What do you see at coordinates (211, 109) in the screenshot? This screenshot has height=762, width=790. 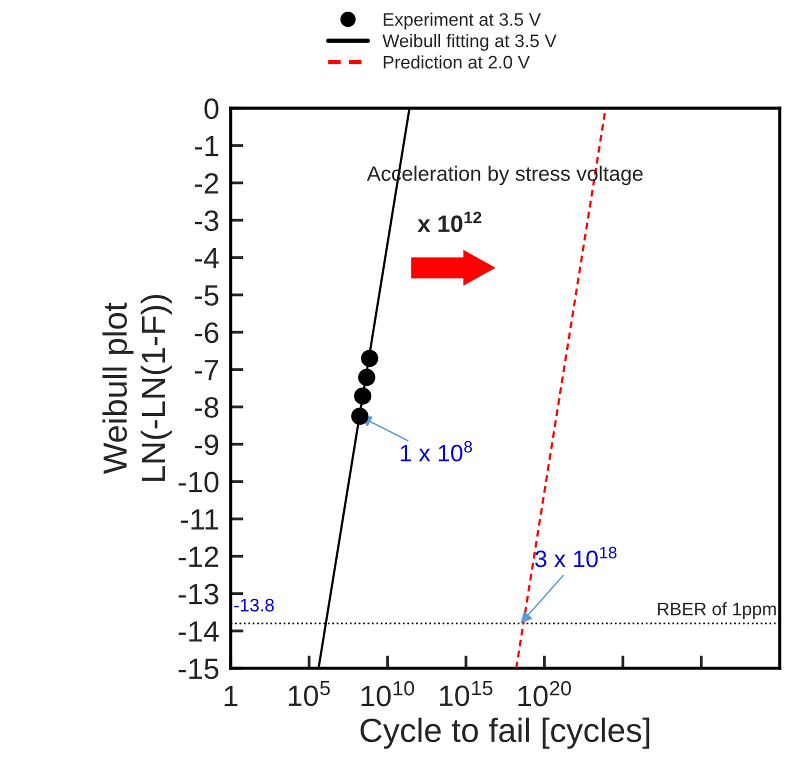 I see `y-tick-label: 0` at bounding box center [211, 109].